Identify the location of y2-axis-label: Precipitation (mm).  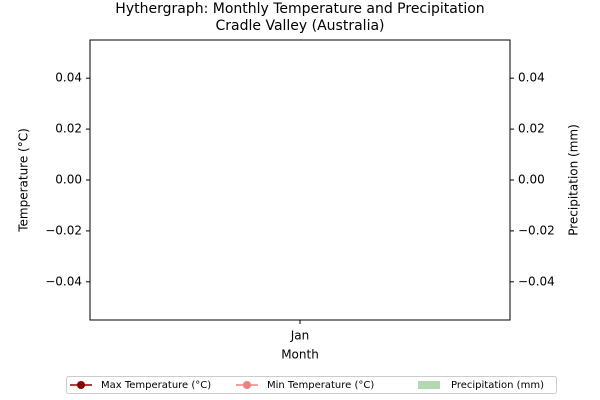
(574, 180).